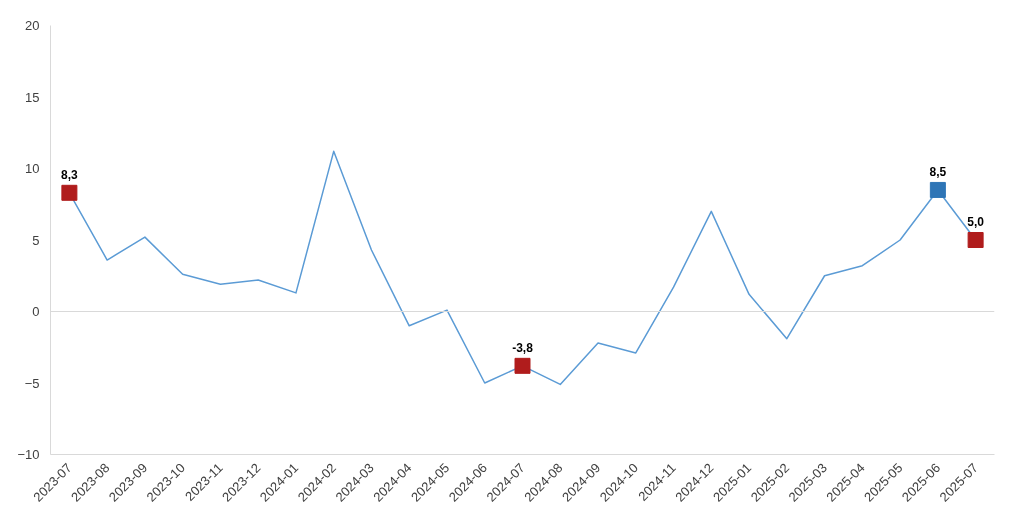 The image size is (1024, 508). Describe the element at coordinates (32, 168) in the screenshot. I see `y-tick-label: 10` at that location.